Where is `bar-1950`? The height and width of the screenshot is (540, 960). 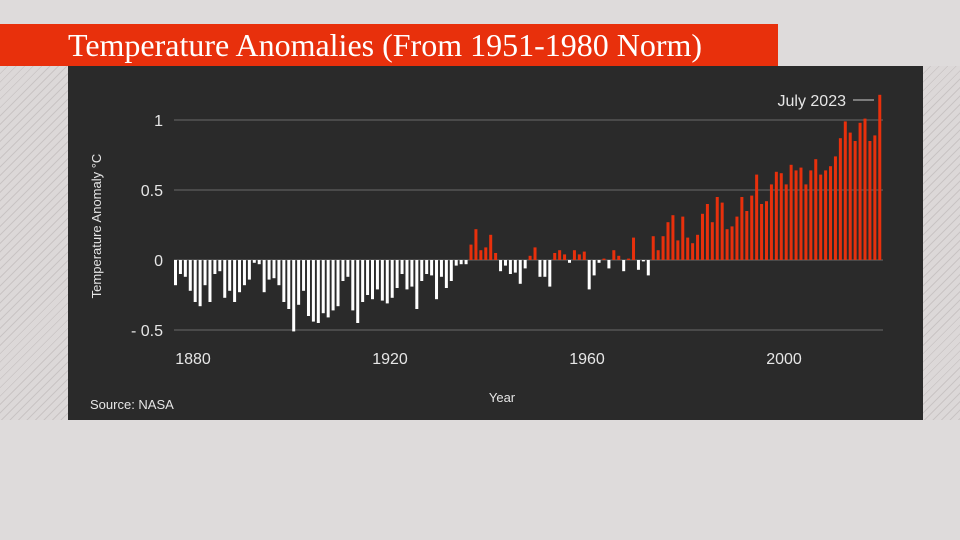 bar-1950 is located at coordinates (520, 272).